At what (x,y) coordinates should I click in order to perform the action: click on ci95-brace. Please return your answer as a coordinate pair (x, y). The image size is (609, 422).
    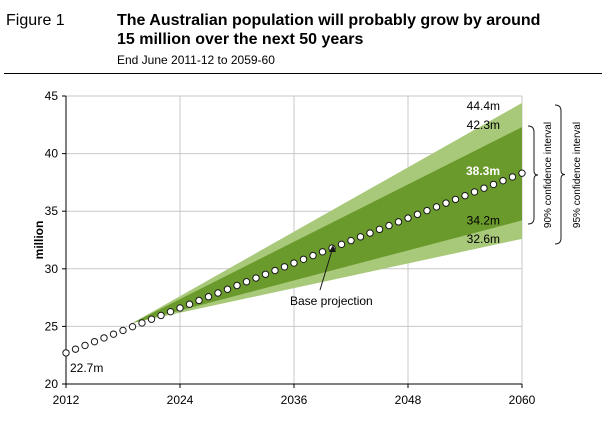
    Looking at the image, I should click on (560, 174).